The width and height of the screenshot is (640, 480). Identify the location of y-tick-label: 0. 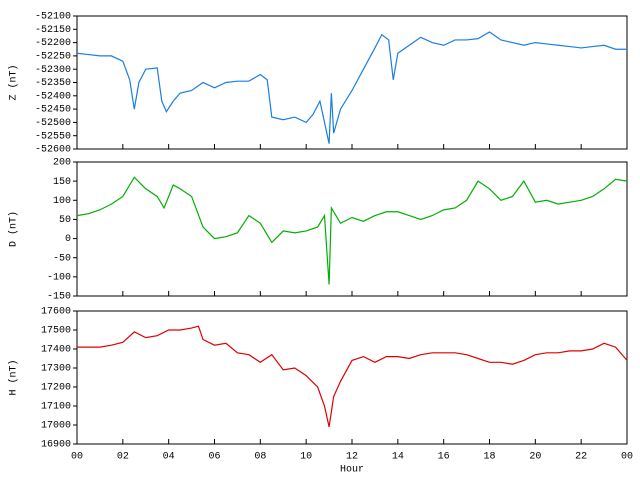
(68, 239).